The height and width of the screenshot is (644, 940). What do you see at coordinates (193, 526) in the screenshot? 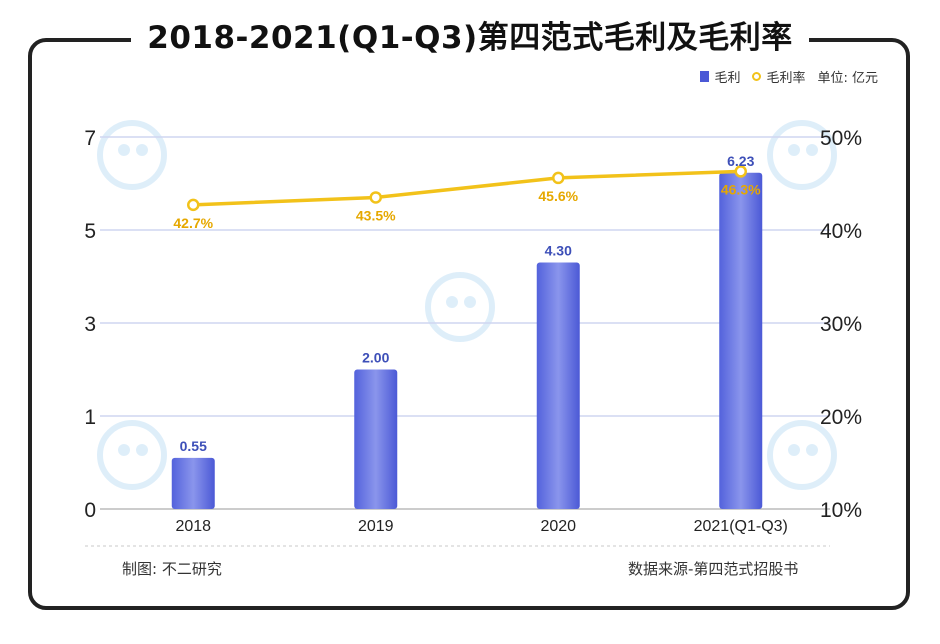
I see `x-tick-label: 2018` at bounding box center [193, 526].